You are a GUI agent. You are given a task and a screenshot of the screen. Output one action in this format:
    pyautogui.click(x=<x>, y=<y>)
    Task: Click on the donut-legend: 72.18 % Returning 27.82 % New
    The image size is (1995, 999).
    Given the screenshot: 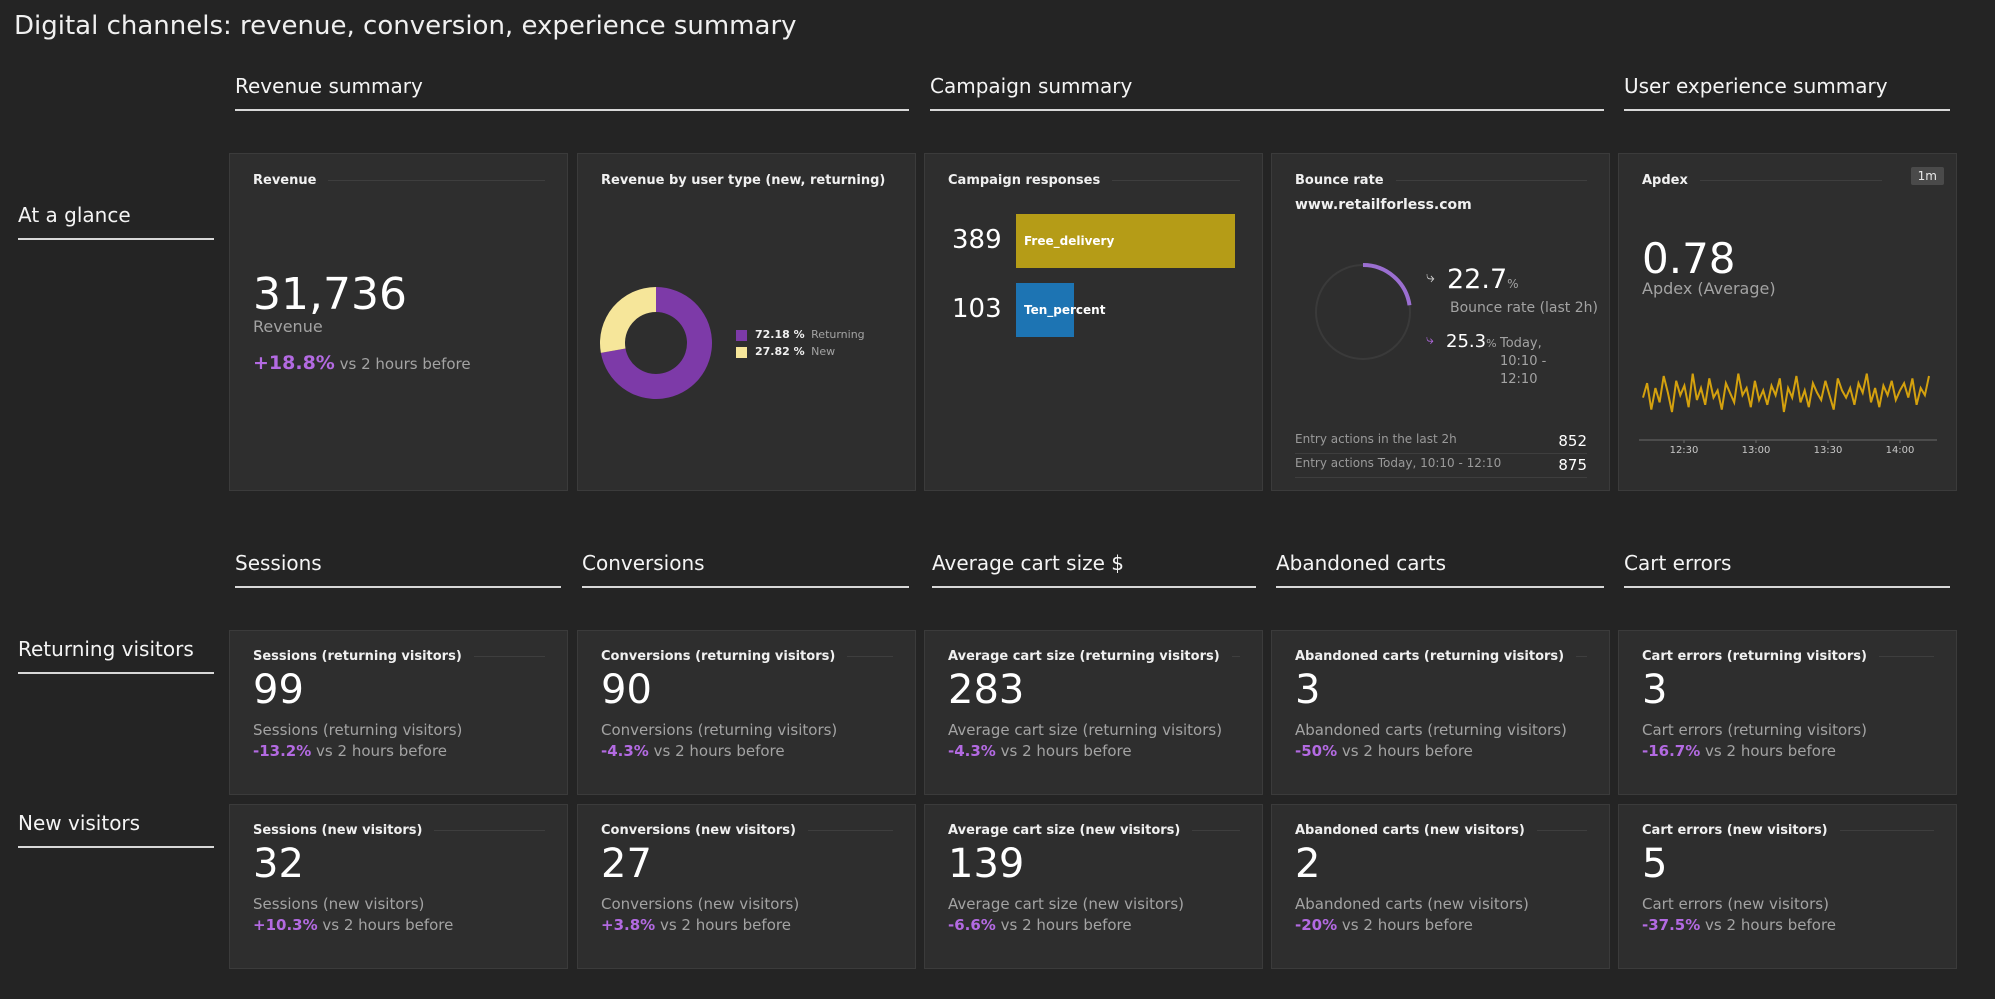 What is the action you would take?
    pyautogui.click(x=800, y=343)
    